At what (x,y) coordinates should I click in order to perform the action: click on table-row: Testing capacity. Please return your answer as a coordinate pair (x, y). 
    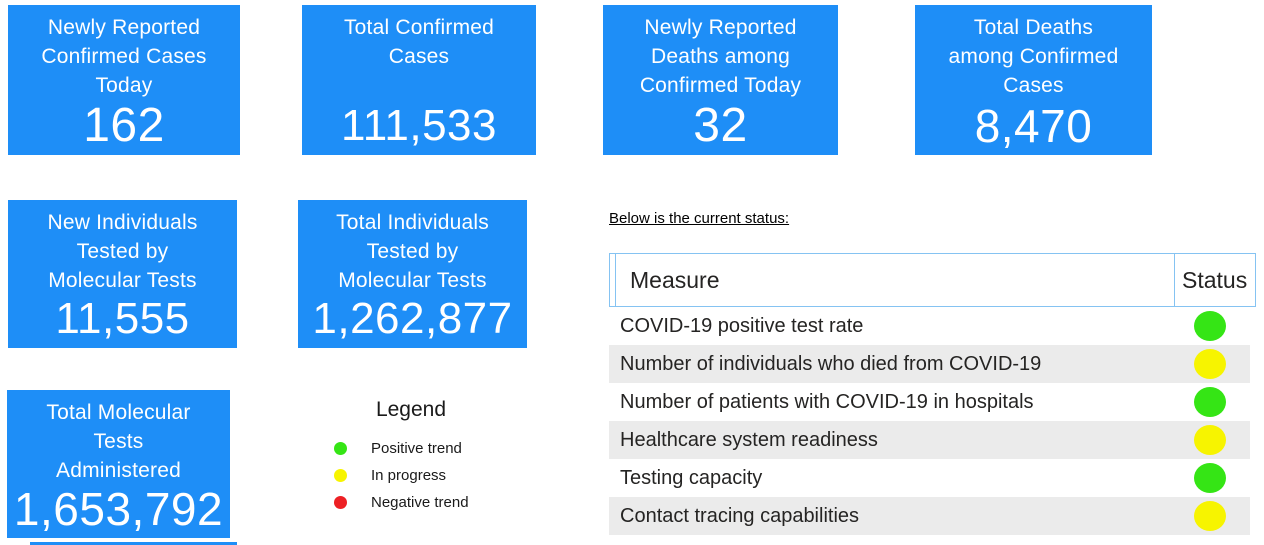
    Looking at the image, I should click on (929, 478).